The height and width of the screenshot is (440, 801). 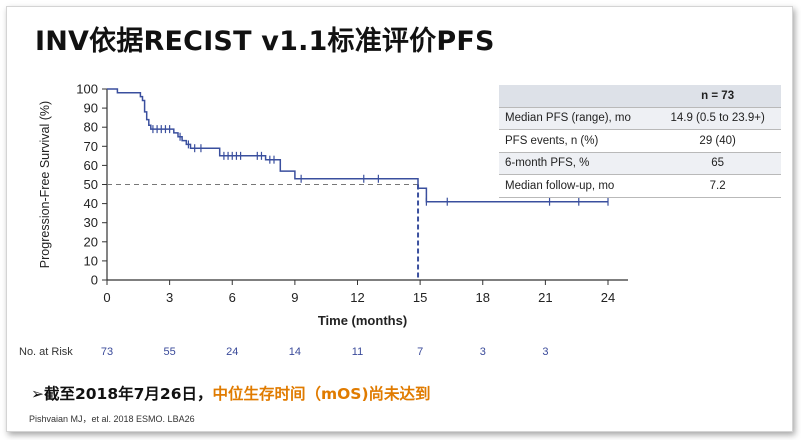 What do you see at coordinates (362, 320) in the screenshot?
I see `x-axis-label: Time (months)` at bounding box center [362, 320].